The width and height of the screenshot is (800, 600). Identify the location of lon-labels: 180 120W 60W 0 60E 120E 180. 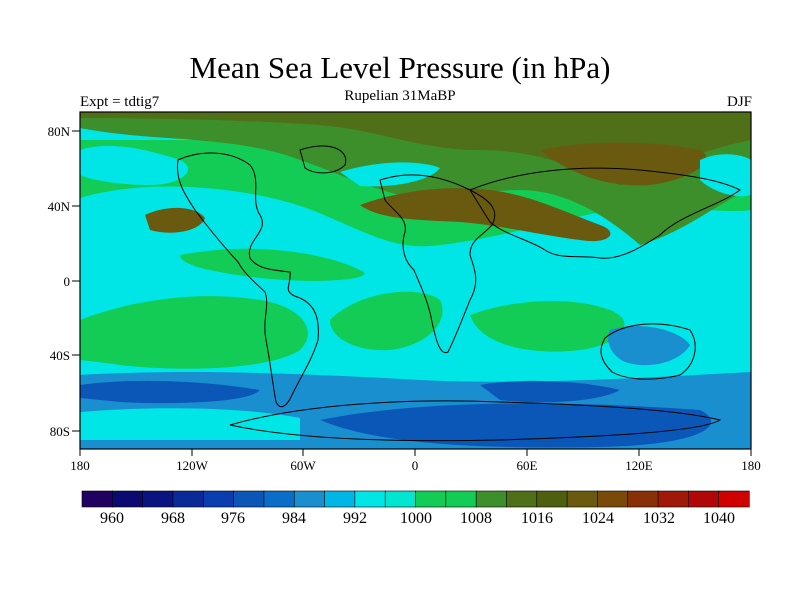
(415, 465).